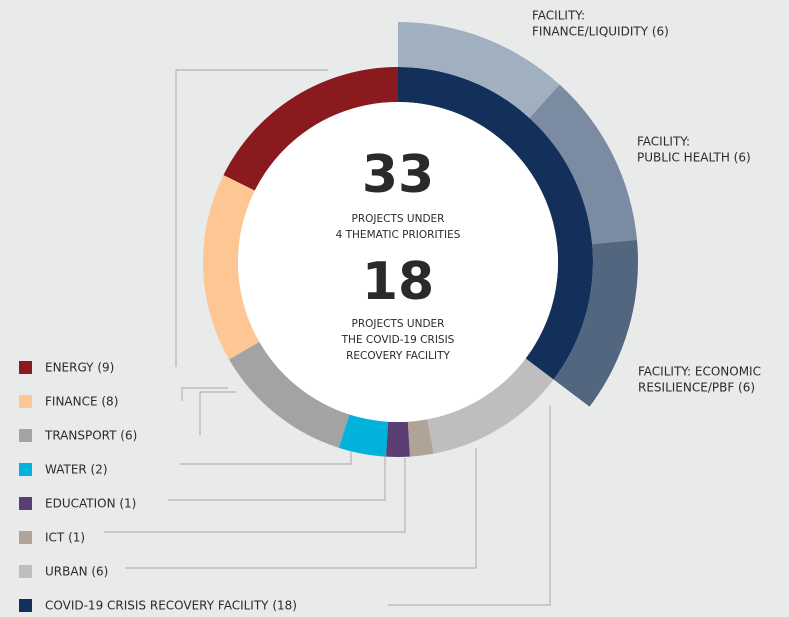  Describe the element at coordinates (79, 368) in the screenshot. I see `legend-label: ENERGY (9)` at that location.